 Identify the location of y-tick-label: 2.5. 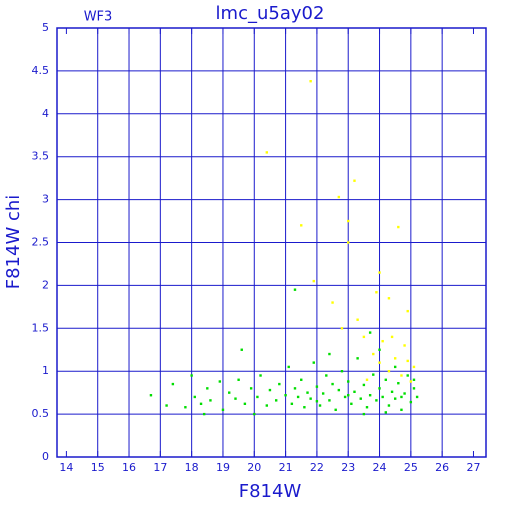
(41, 242).